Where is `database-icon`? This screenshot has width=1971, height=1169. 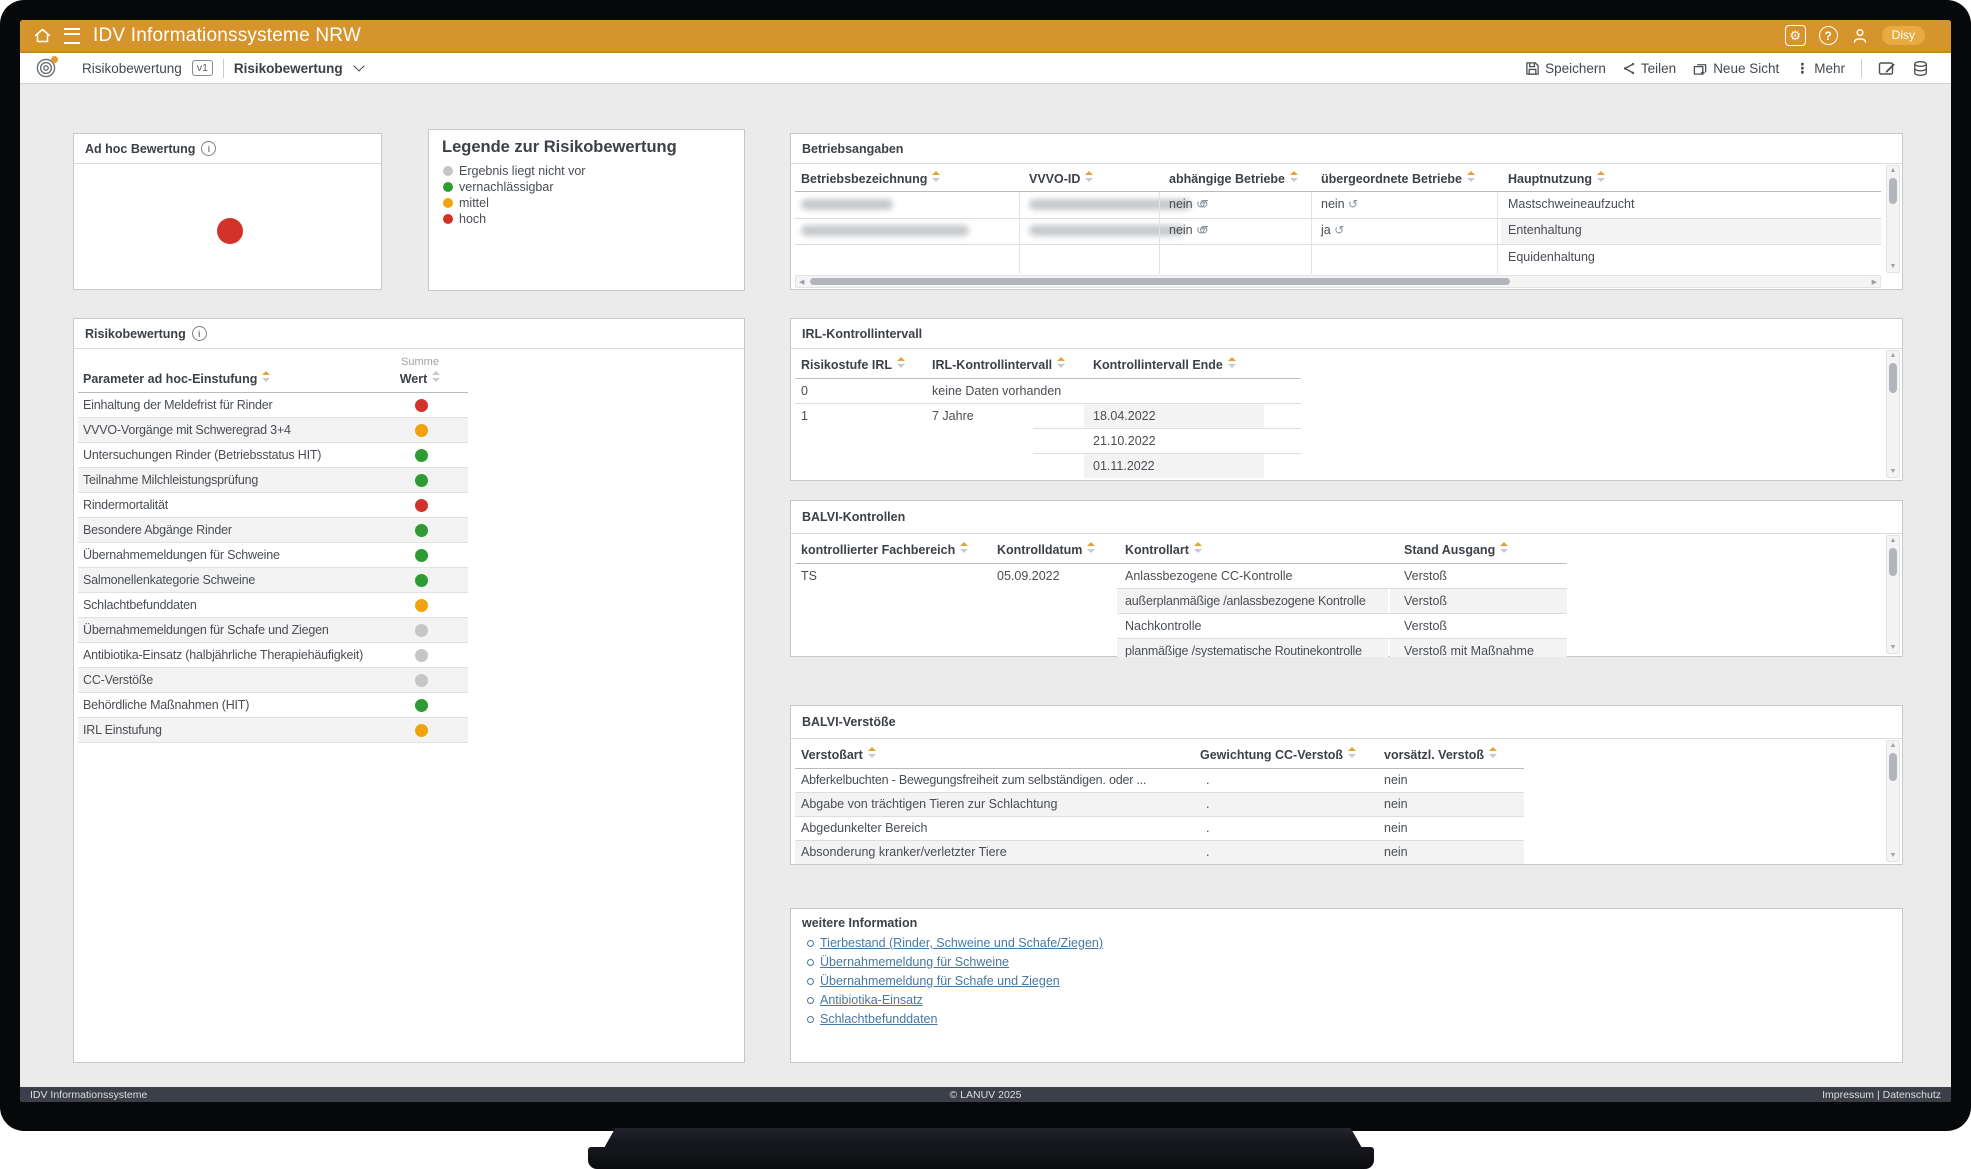
database-icon is located at coordinates (1920, 68).